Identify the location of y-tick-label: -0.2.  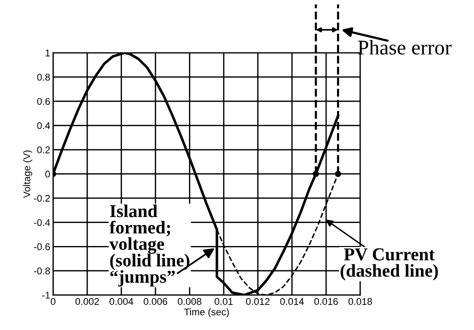
(42, 198).